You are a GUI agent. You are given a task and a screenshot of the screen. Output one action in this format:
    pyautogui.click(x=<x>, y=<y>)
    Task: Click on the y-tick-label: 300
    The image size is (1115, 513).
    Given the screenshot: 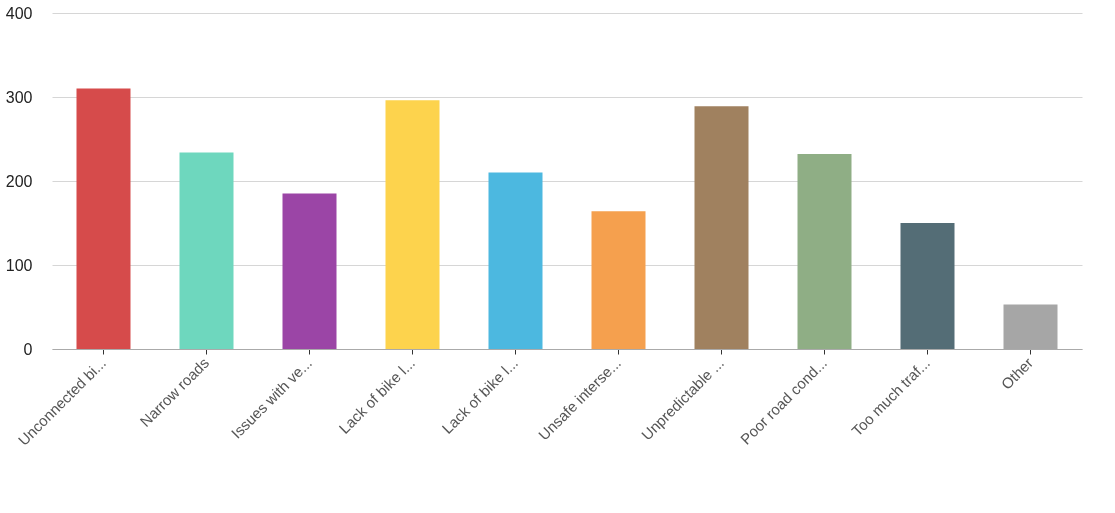 What is the action you would take?
    pyautogui.click(x=19, y=97)
    